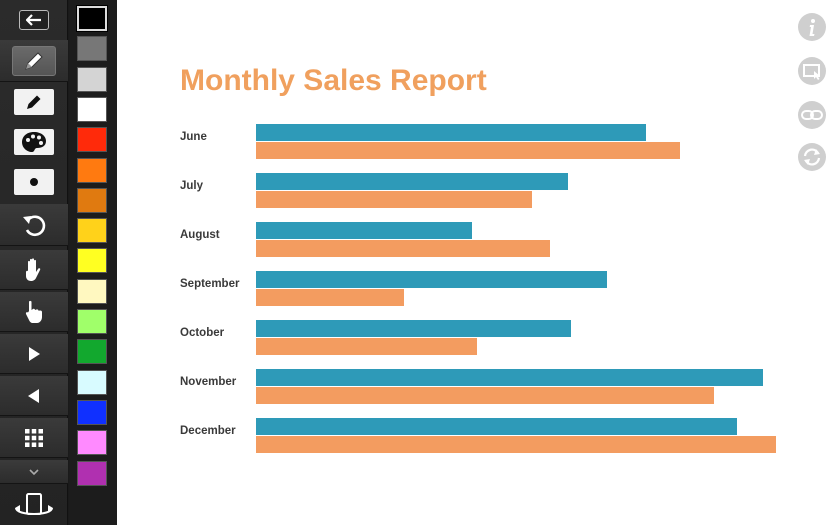 The image size is (840, 525). What do you see at coordinates (200, 235) in the screenshot?
I see `category-label: August` at bounding box center [200, 235].